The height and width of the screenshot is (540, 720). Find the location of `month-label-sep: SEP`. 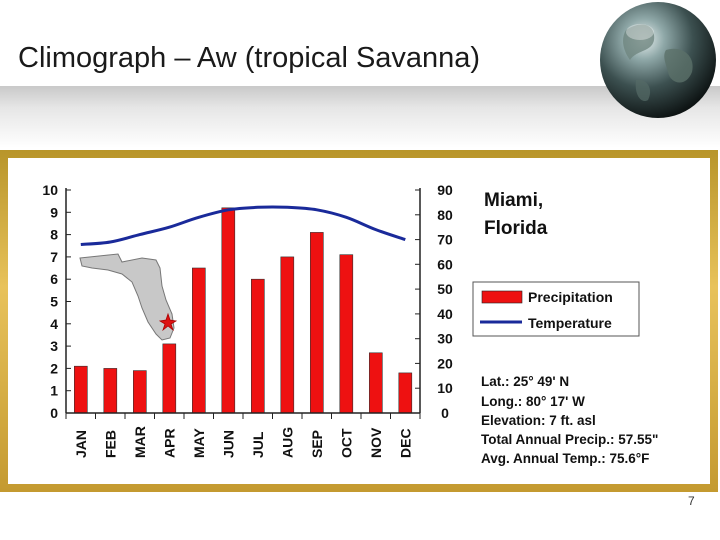

month-label-sep: SEP is located at coordinates (317, 444).